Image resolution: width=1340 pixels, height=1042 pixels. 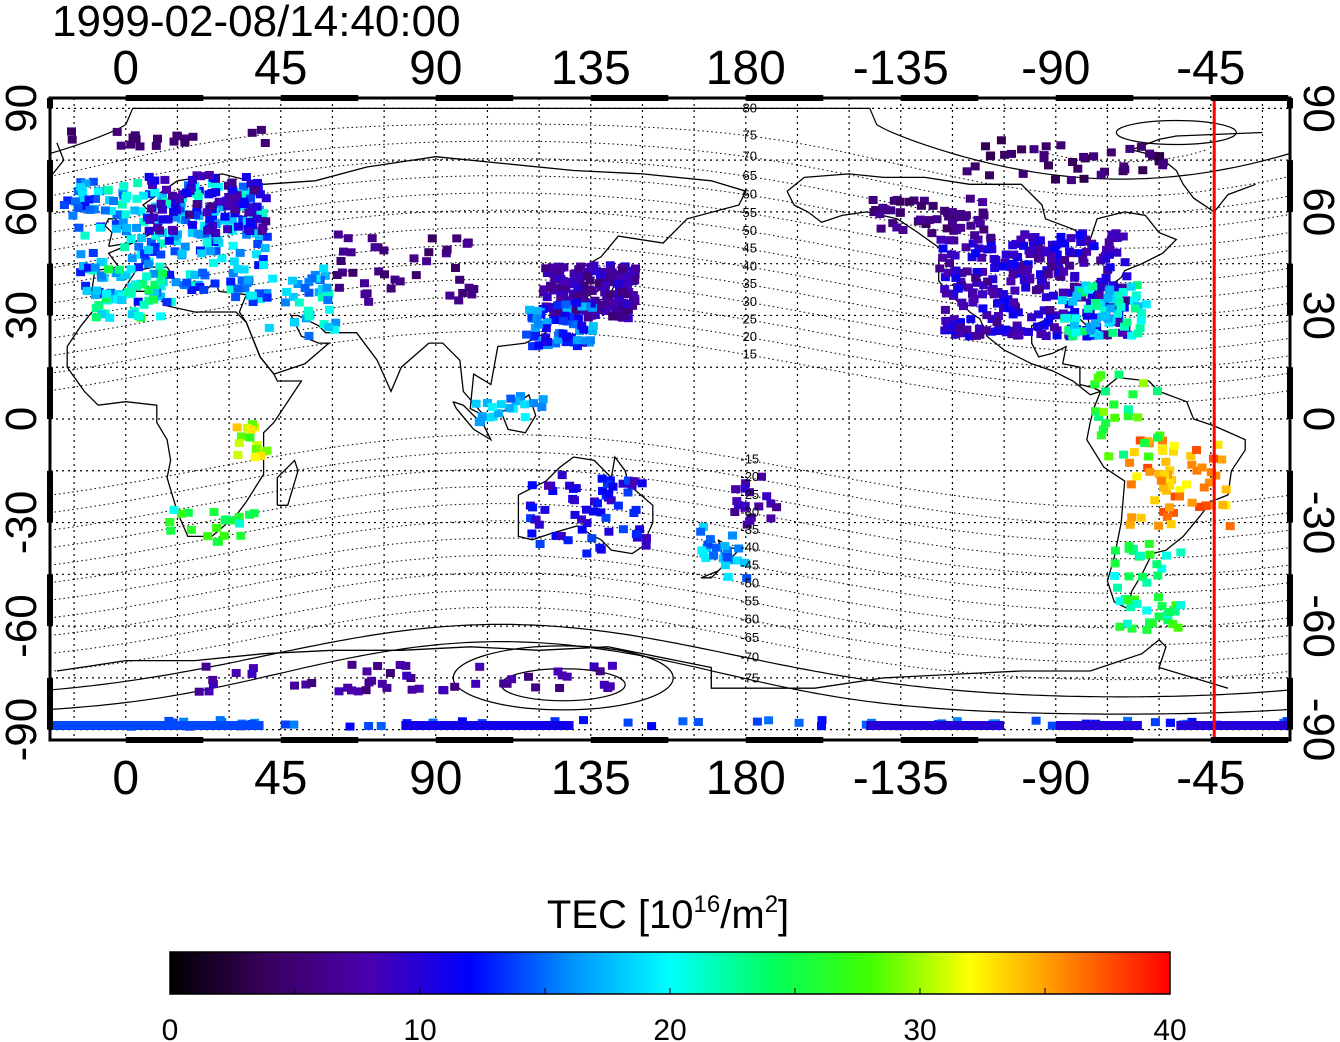 I want to click on lon-tick-top: 45, so click(x=280, y=68).